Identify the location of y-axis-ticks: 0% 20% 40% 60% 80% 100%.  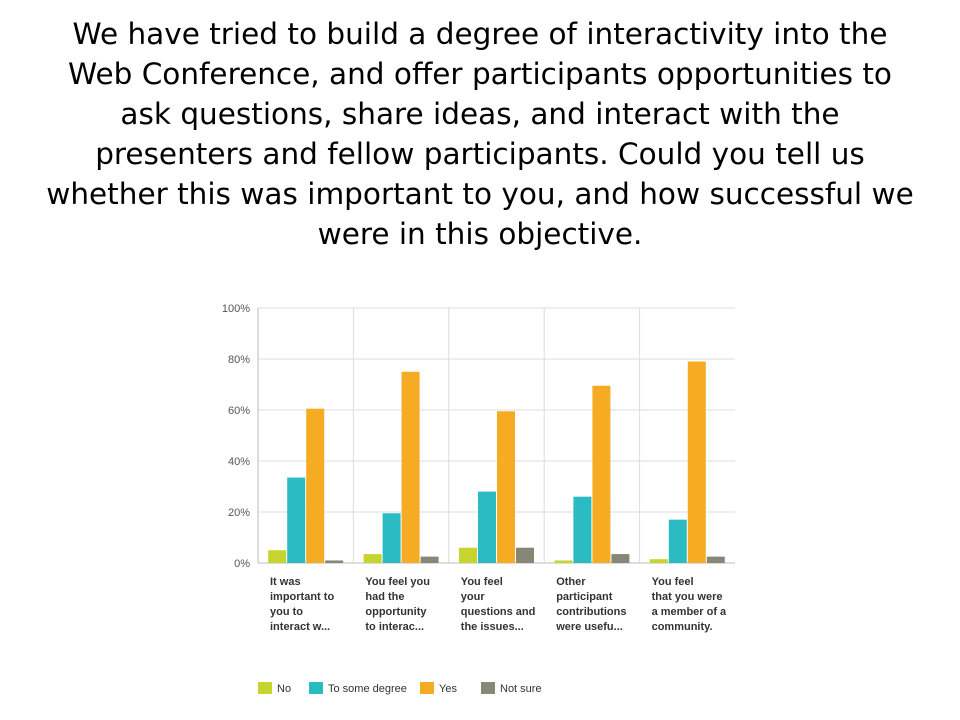
(236, 436).